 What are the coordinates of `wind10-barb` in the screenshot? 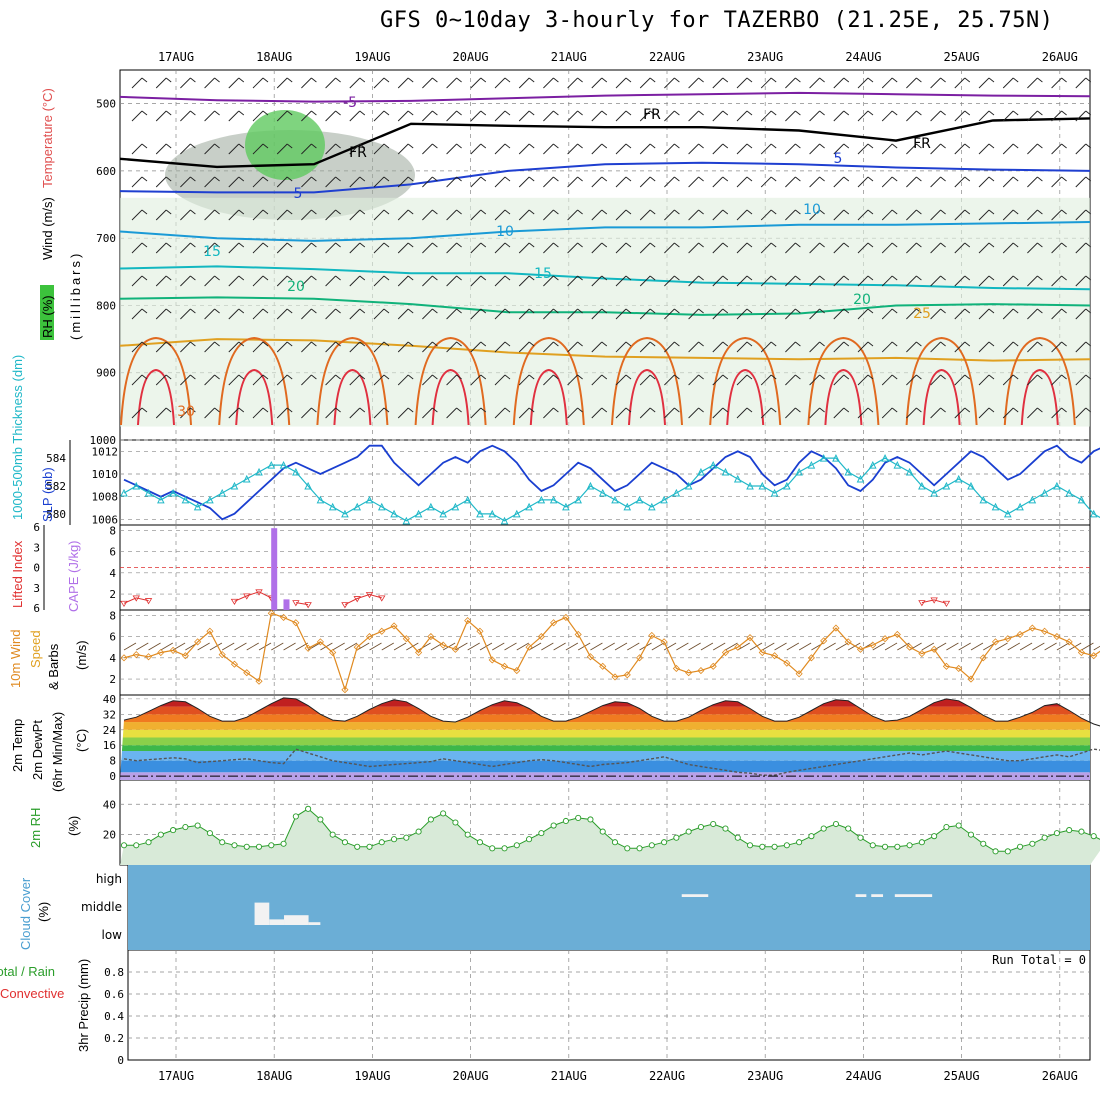 It's located at (1026, 646).